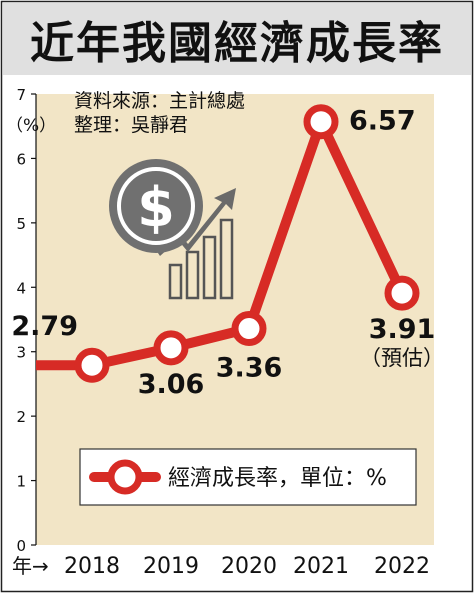 The image size is (474, 593). Describe the element at coordinates (21, 95) in the screenshot. I see `y-tick-label-7: 7` at that location.